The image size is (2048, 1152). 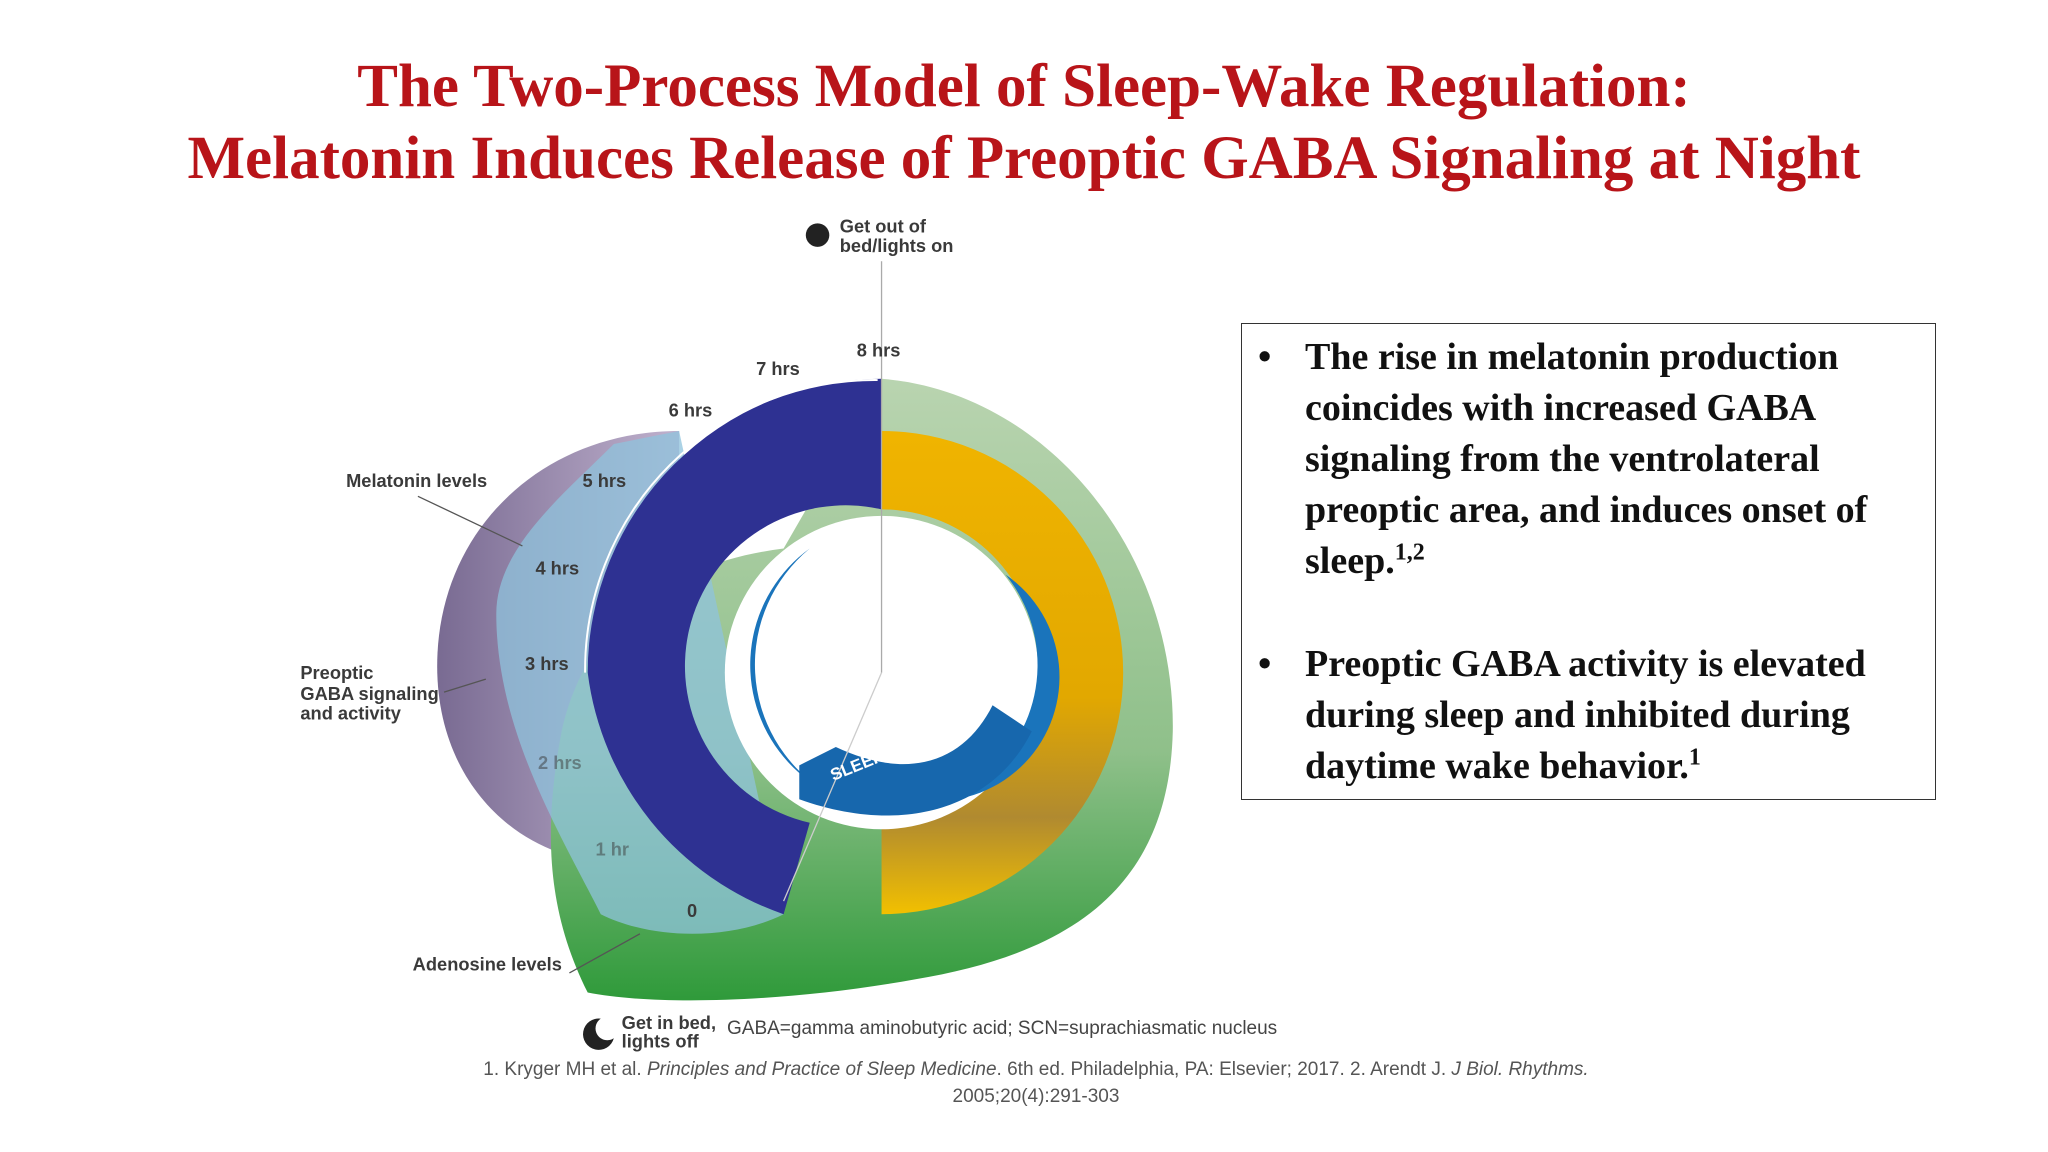 I want to click on plus-sign: +, so click(x=1002, y=704).